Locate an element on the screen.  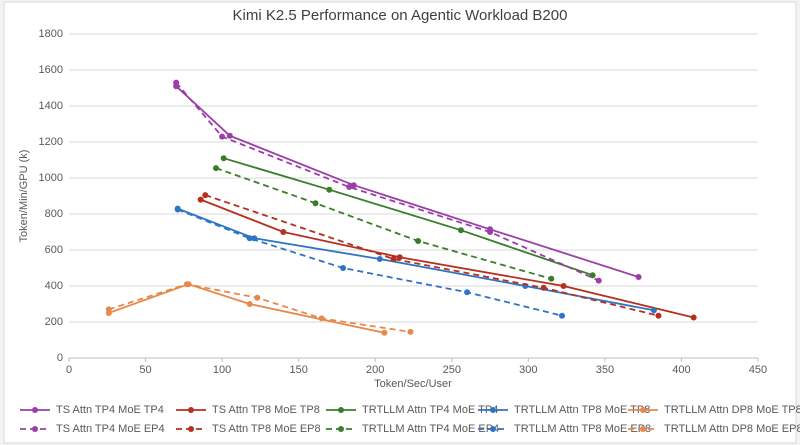
x-tick-label: 150 is located at coordinates (298, 370).